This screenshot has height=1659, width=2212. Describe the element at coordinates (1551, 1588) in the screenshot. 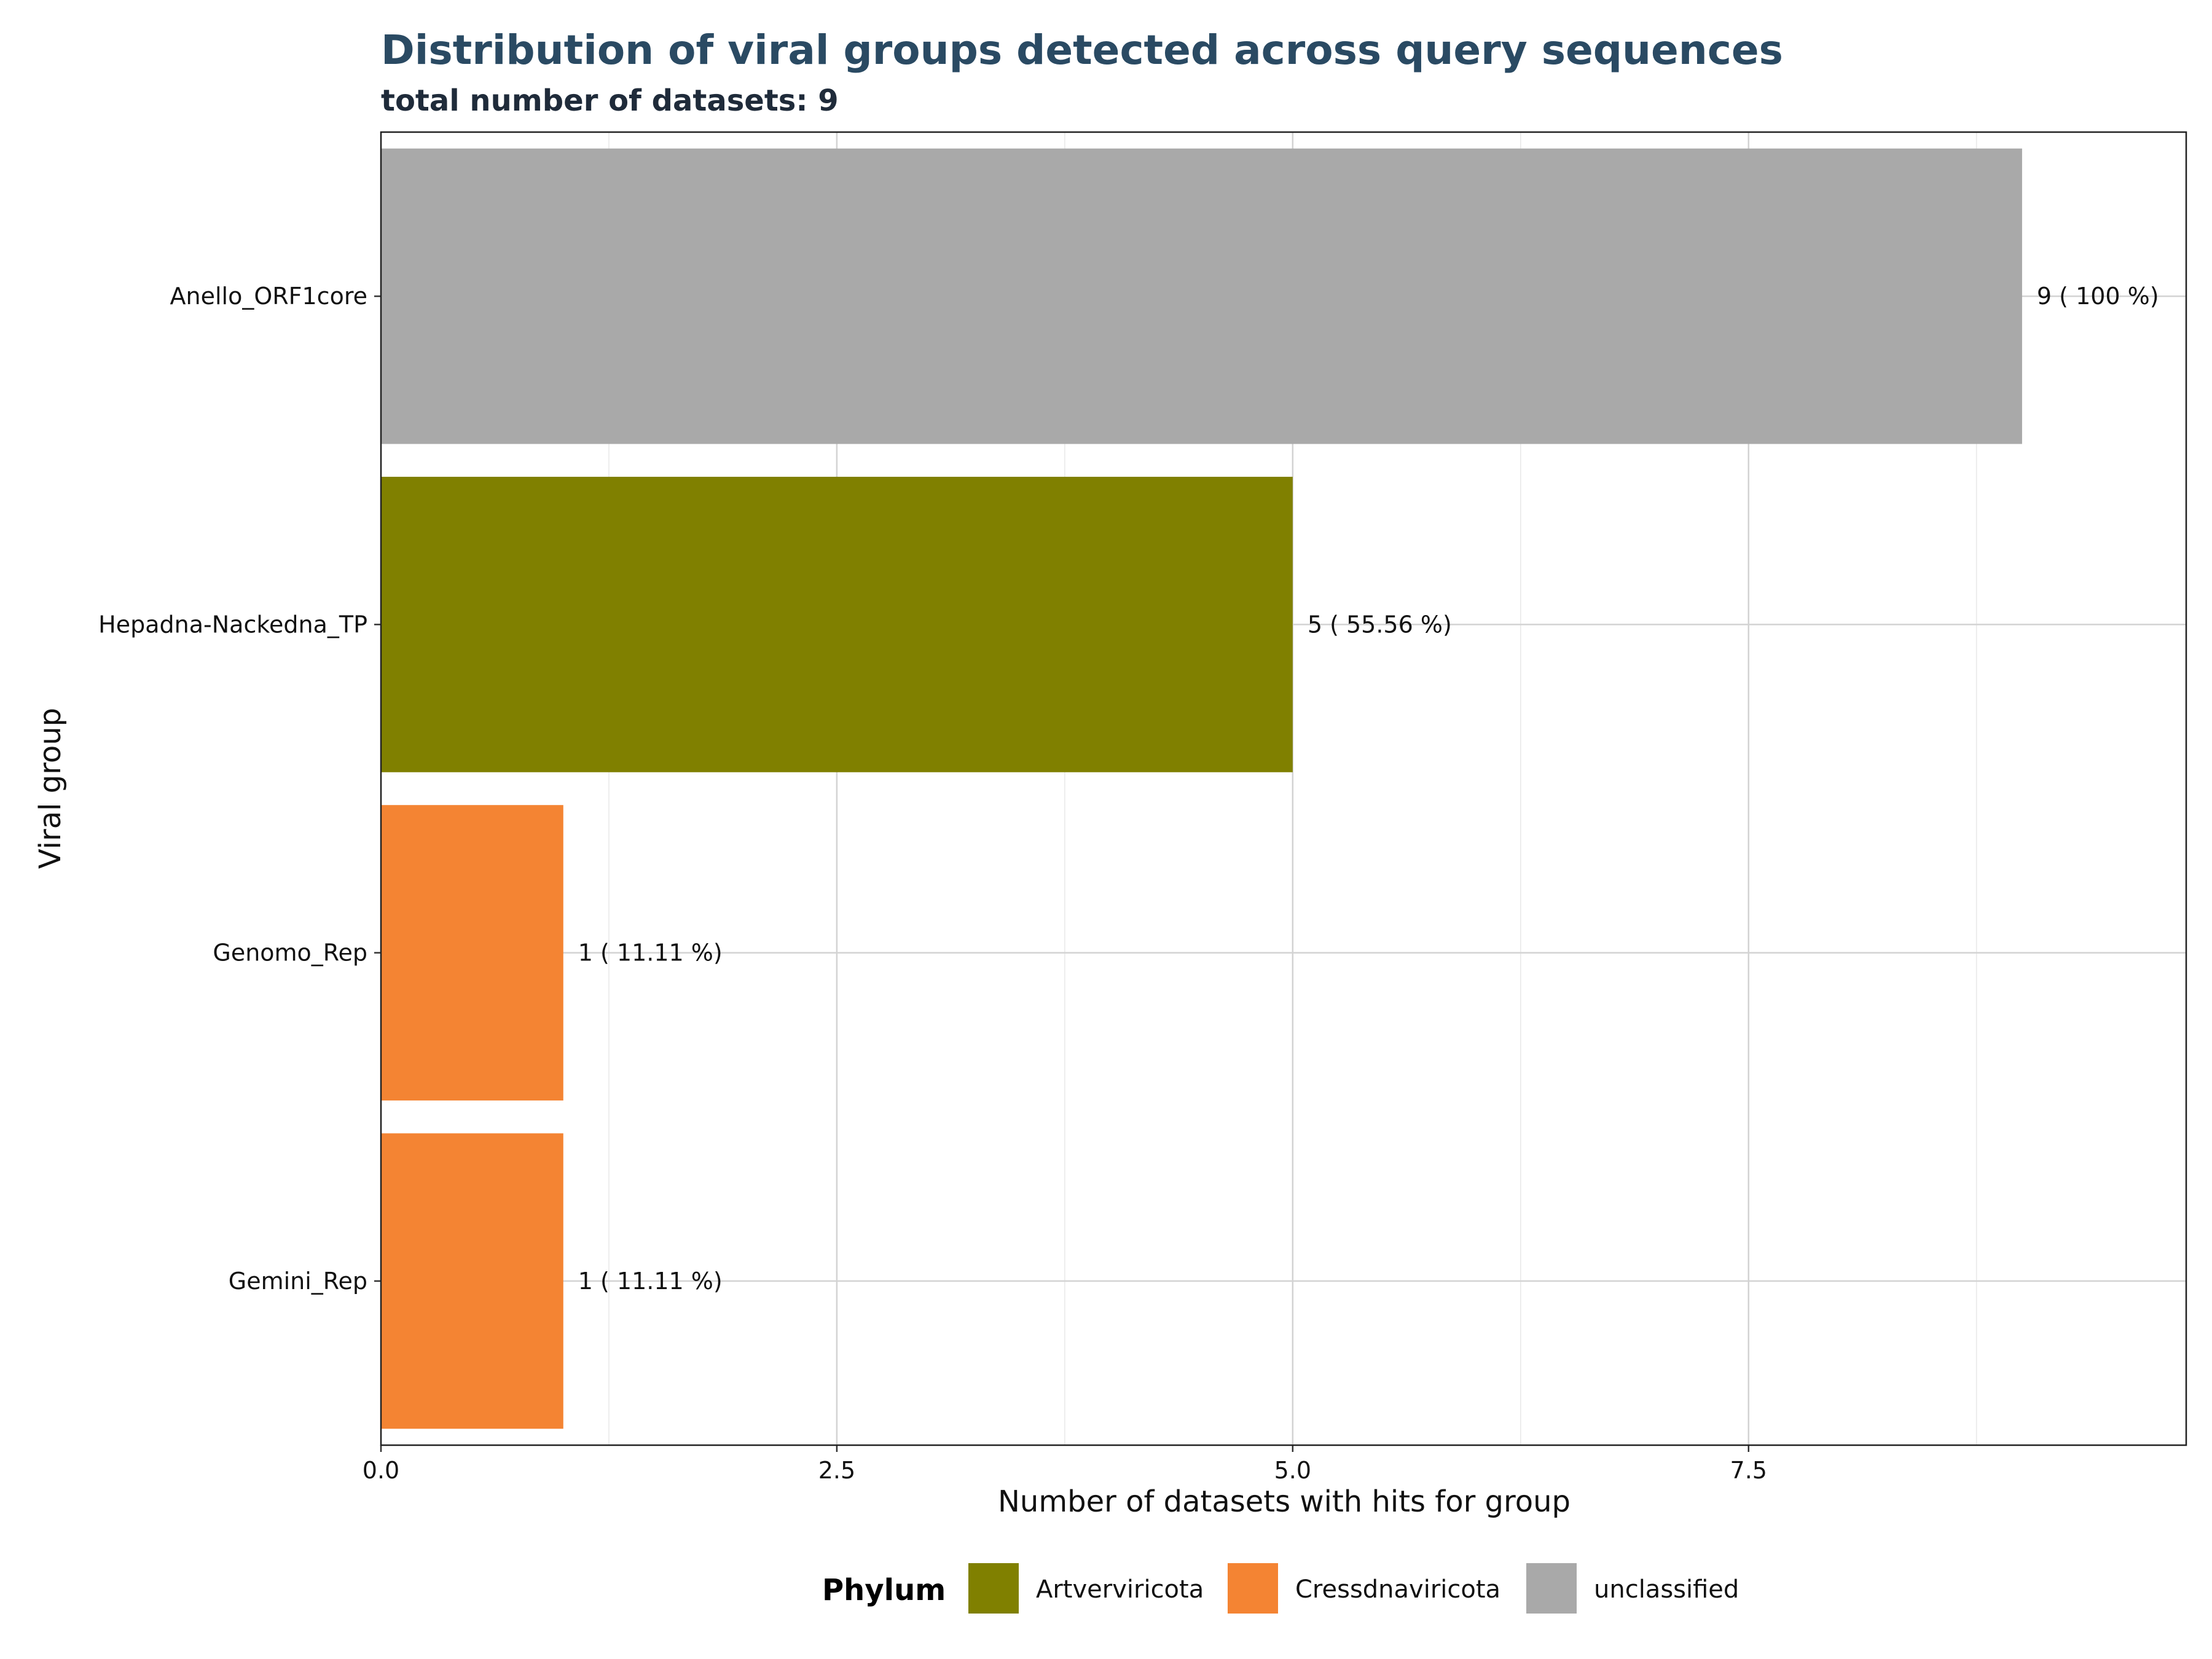

I see `legend-key-unclassified` at that location.